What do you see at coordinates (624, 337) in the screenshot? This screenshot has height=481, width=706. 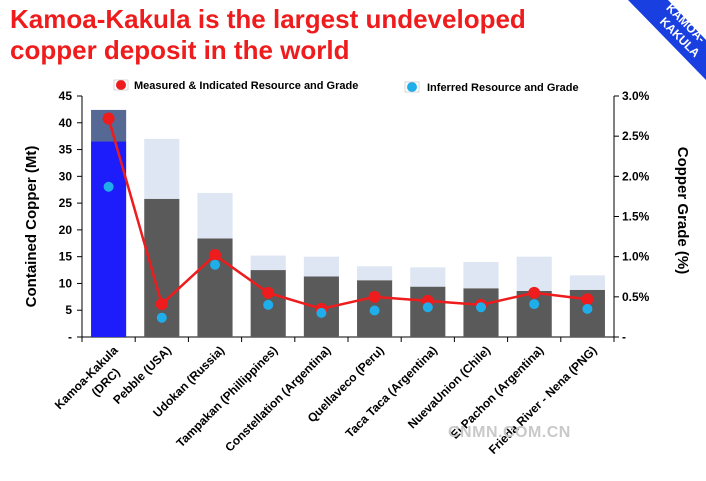 I see `y2-tick-label: -` at bounding box center [624, 337].